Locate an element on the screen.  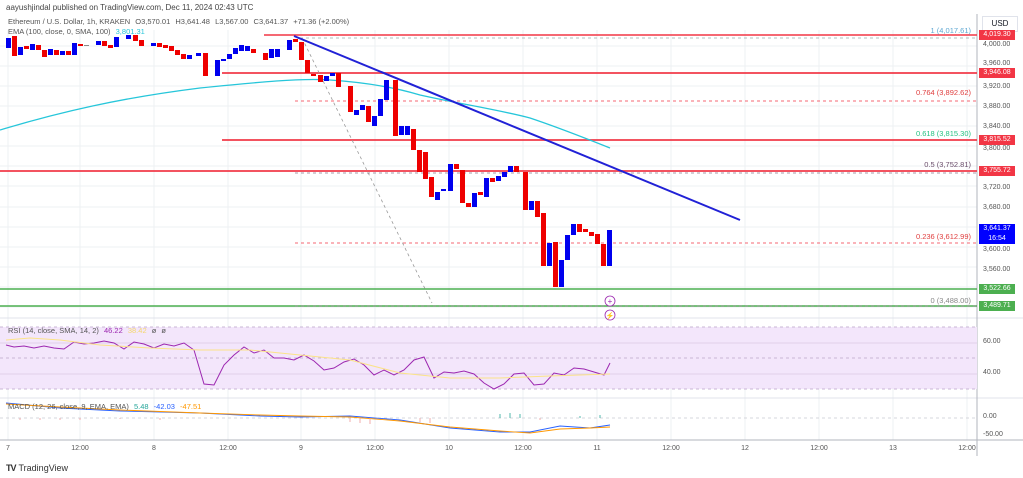
price-change: +71.36 (+2.00%) is located at coordinates (321, 21).